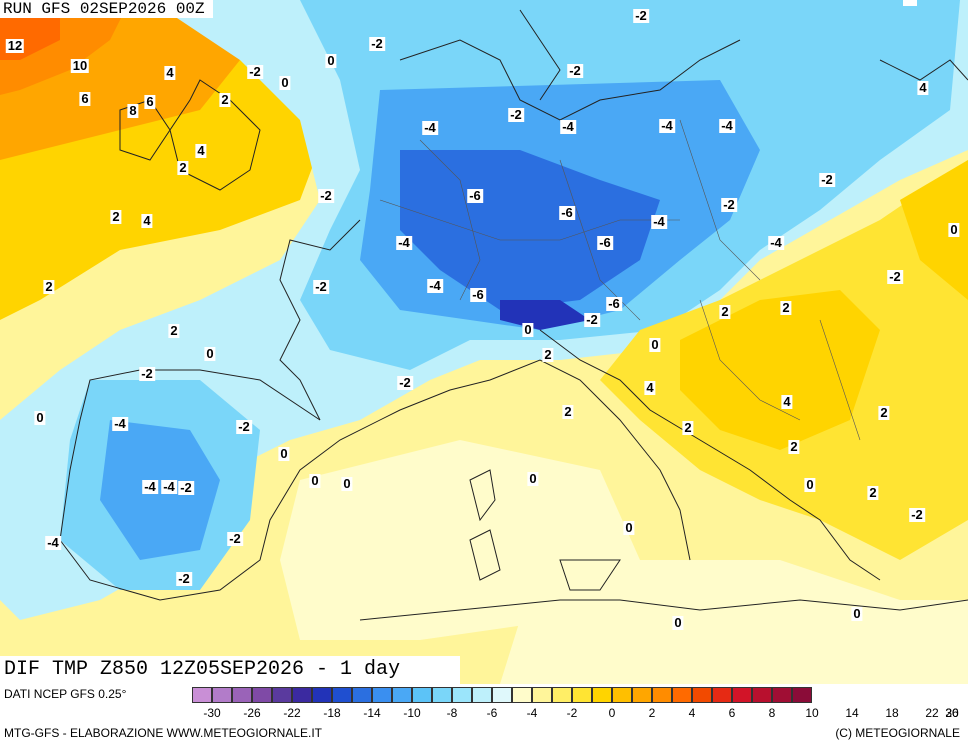 This screenshot has height=745, width=968. What do you see at coordinates (292, 713) in the screenshot?
I see `colorbar-tick-label: -22` at bounding box center [292, 713].